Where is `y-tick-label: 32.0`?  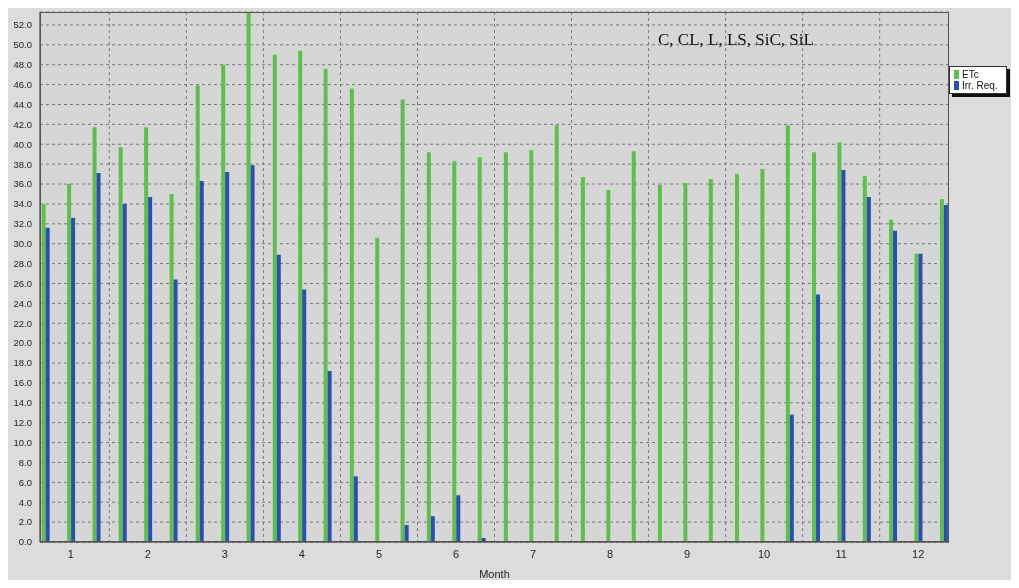 y-tick-label: 32.0 is located at coordinates (22, 224).